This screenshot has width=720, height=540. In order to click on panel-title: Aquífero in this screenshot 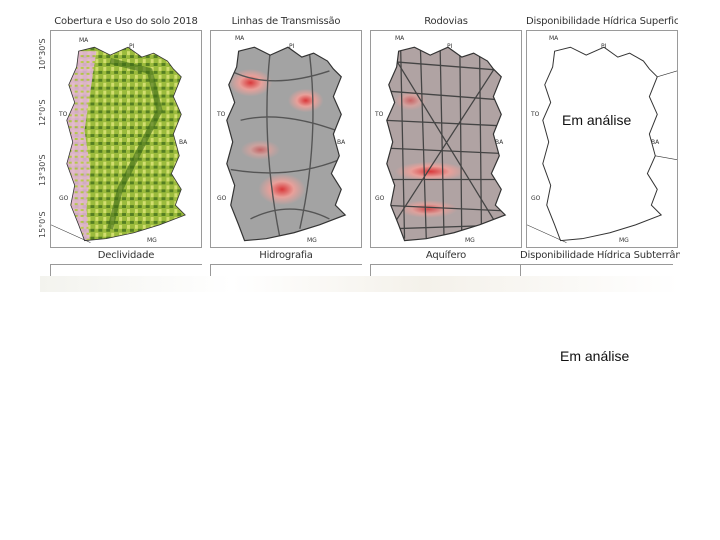, I will do `click(446, 255)`.